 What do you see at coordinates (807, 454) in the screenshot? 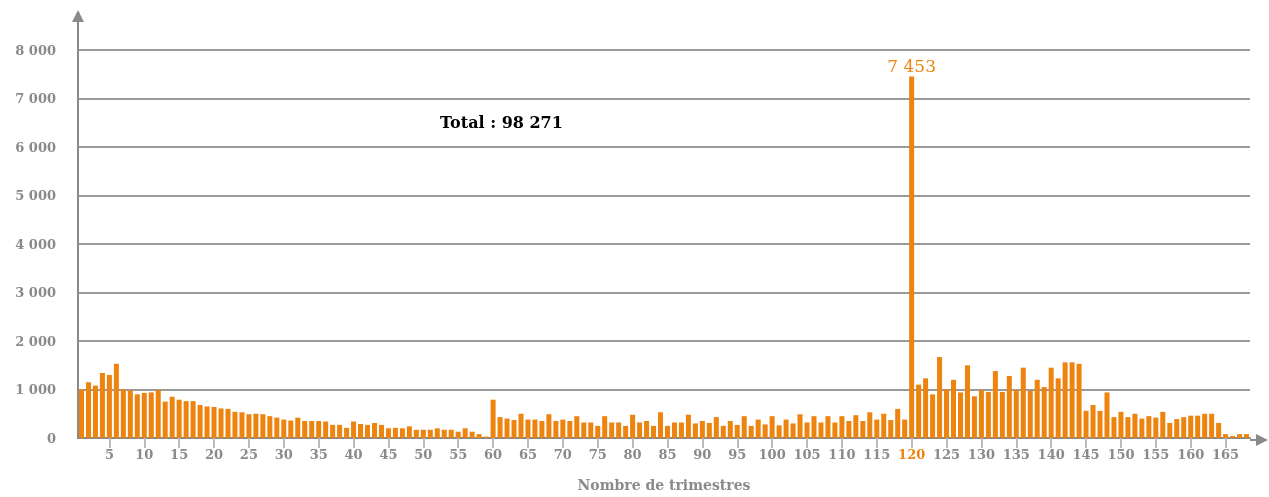
I see `x-tick-label: 105` at bounding box center [807, 454].